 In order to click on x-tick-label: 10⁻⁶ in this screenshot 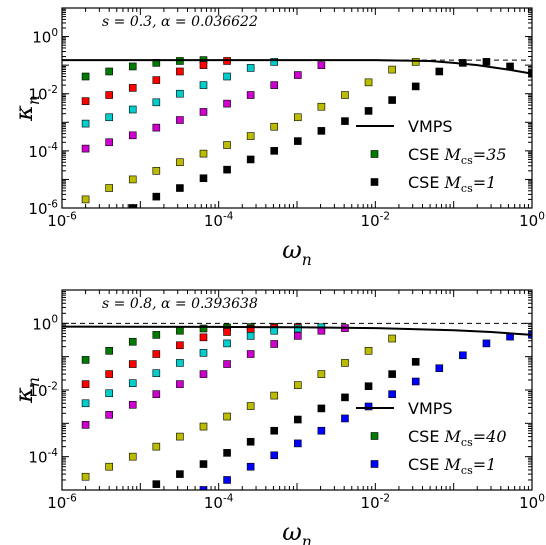, I will do `click(62, 220)`.